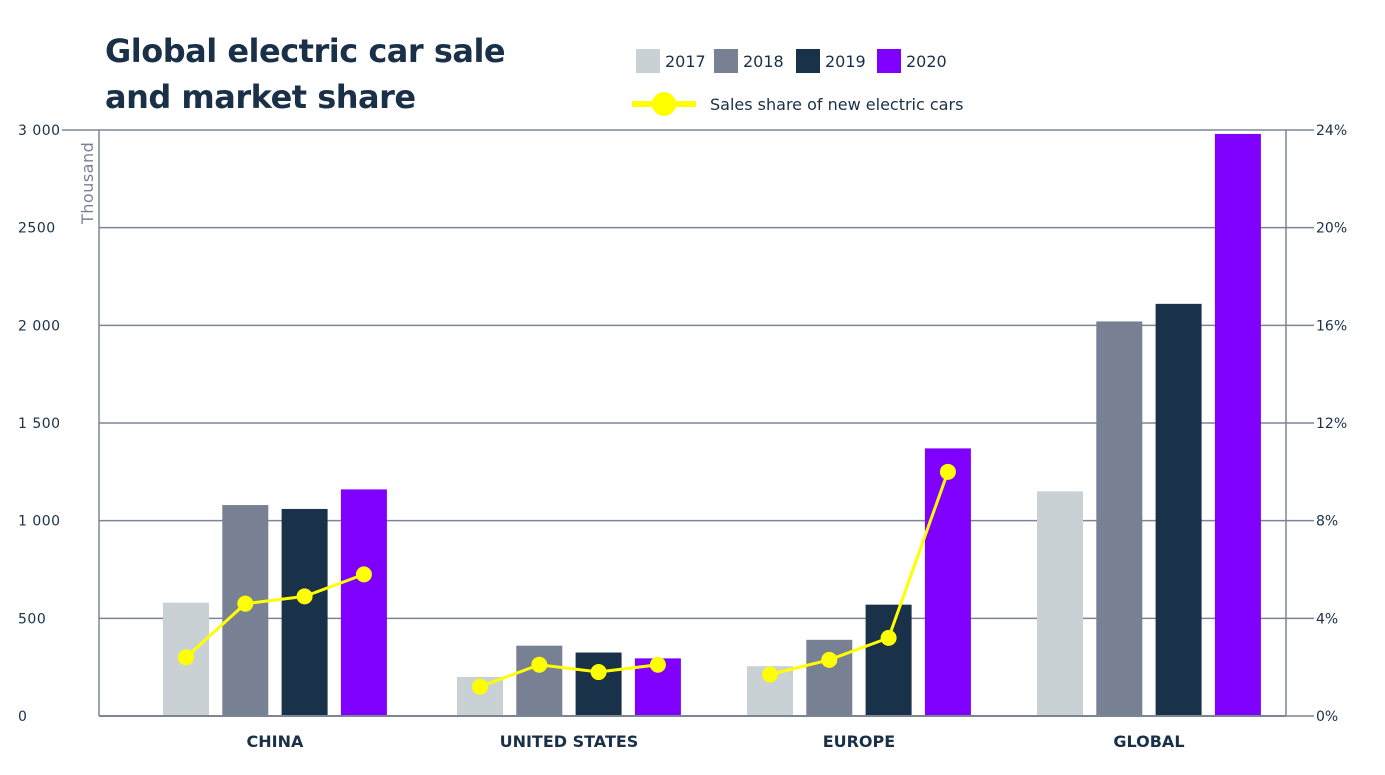 Image resolution: width=1385 pixels, height=775 pixels. Describe the element at coordinates (664, 104) in the screenshot. I see `legend-swatch-sales-share` at that location.